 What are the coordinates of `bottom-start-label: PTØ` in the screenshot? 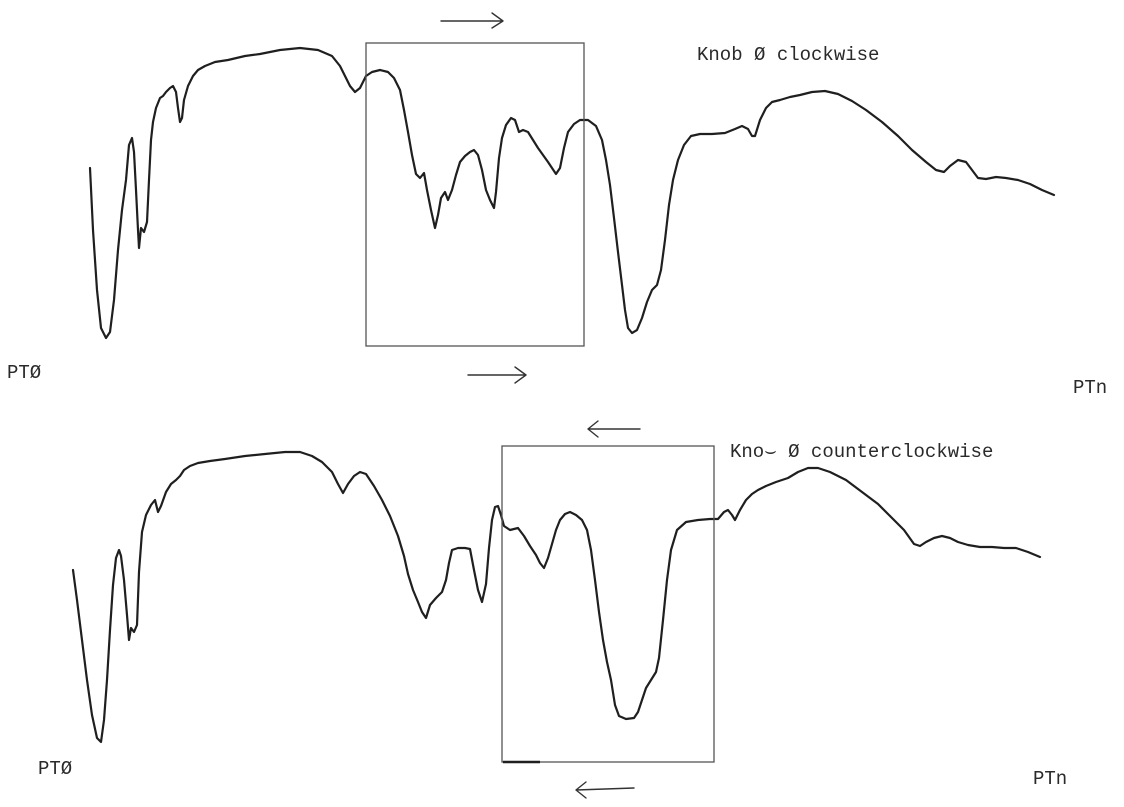 It's located at (55, 769).